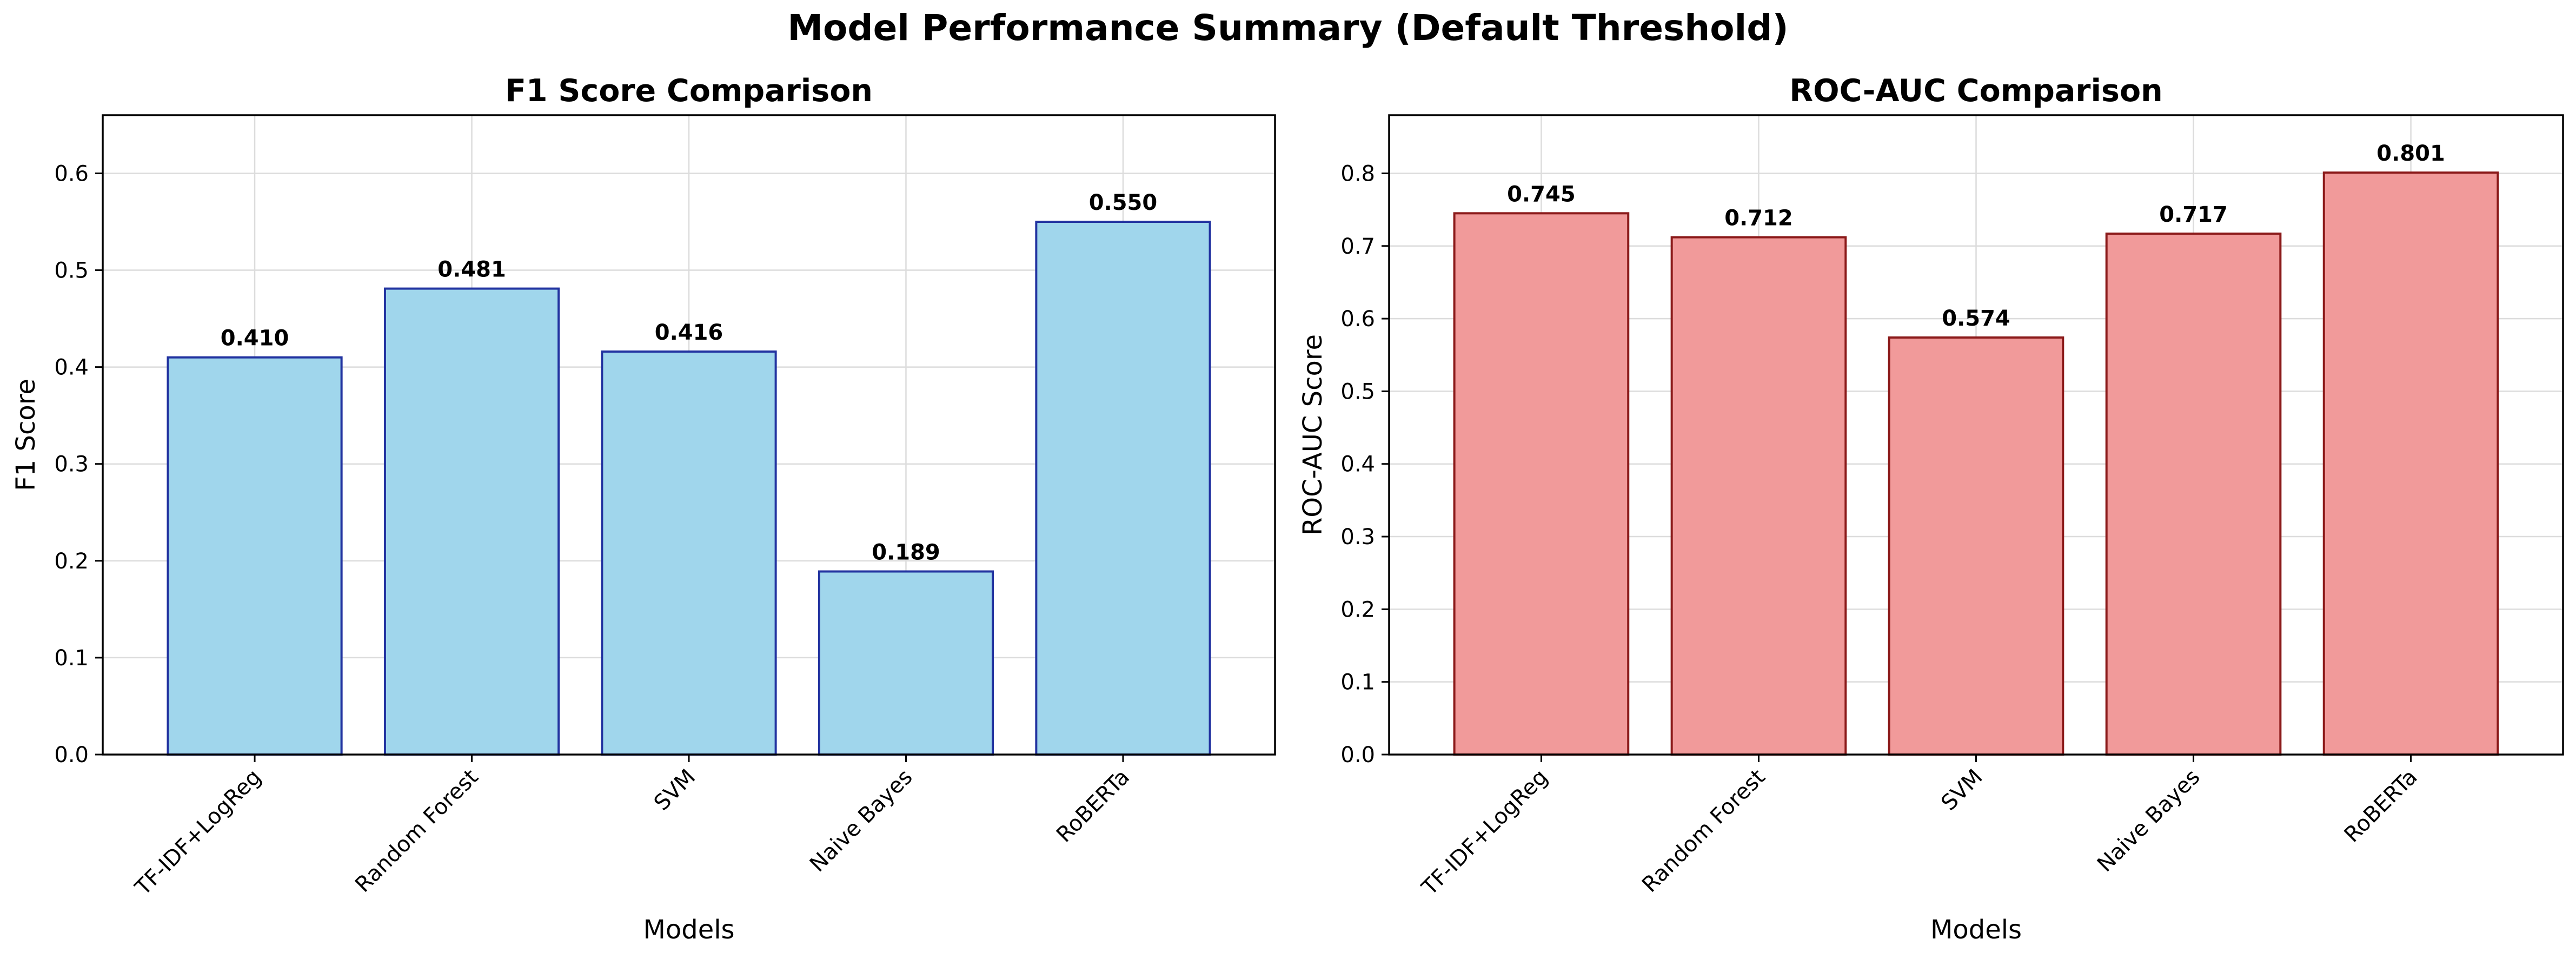 This screenshot has height=959, width=2576. Describe the element at coordinates (1357, 465) in the screenshot. I see `roc-auc-y-tick-label: 0.4` at that location.